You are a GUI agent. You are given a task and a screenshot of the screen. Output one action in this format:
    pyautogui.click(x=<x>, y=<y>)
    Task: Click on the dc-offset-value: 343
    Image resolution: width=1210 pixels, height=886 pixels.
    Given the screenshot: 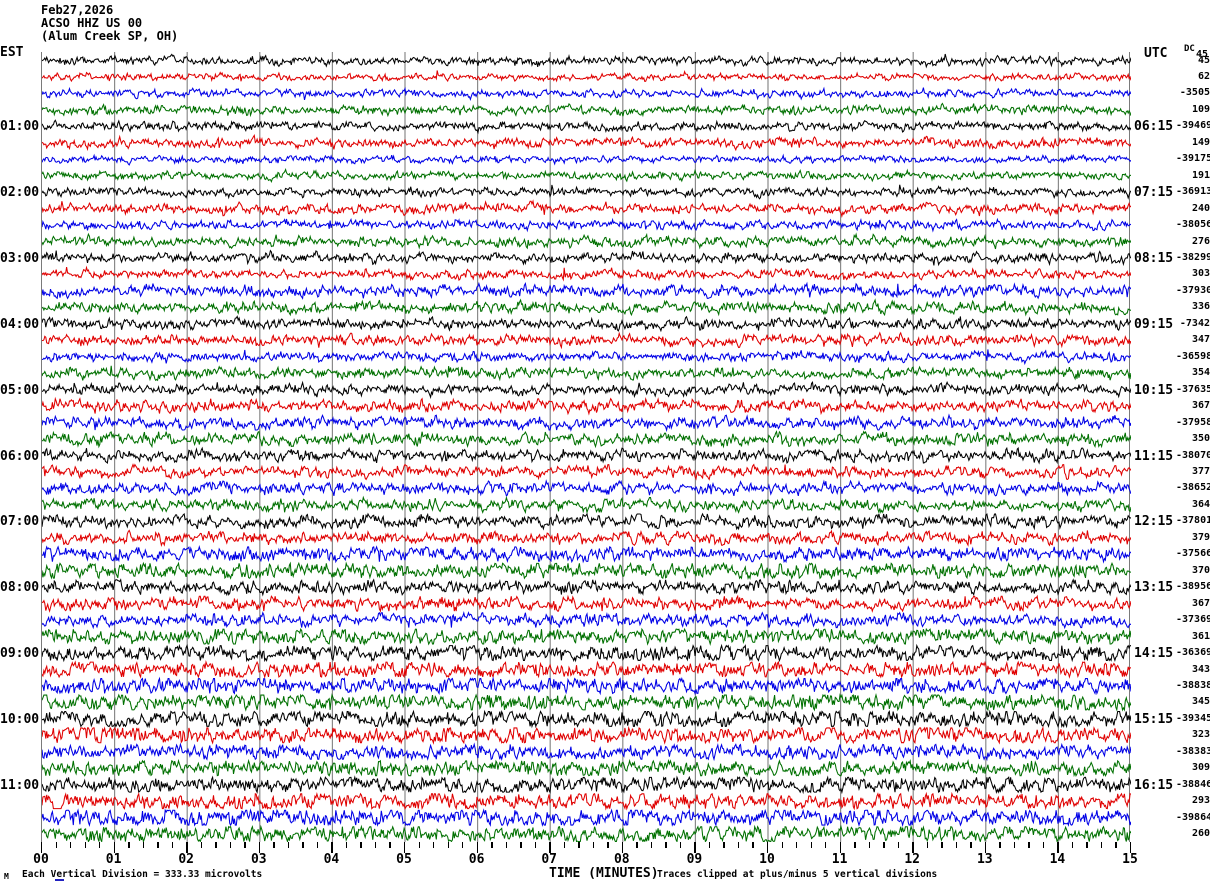 What is the action you would take?
    pyautogui.click(x=1200, y=669)
    